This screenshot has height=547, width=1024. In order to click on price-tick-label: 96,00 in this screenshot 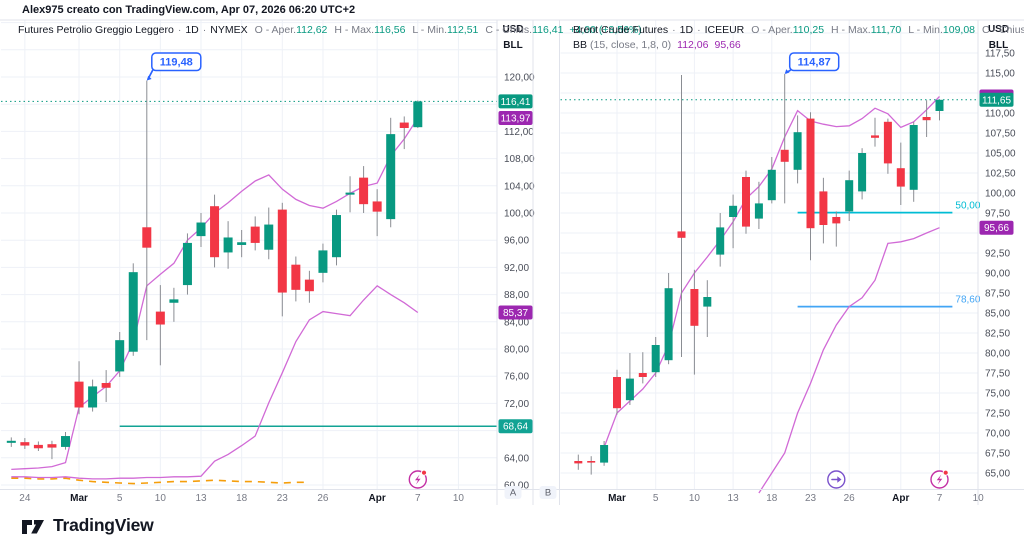, I will do `click(516, 241)`.